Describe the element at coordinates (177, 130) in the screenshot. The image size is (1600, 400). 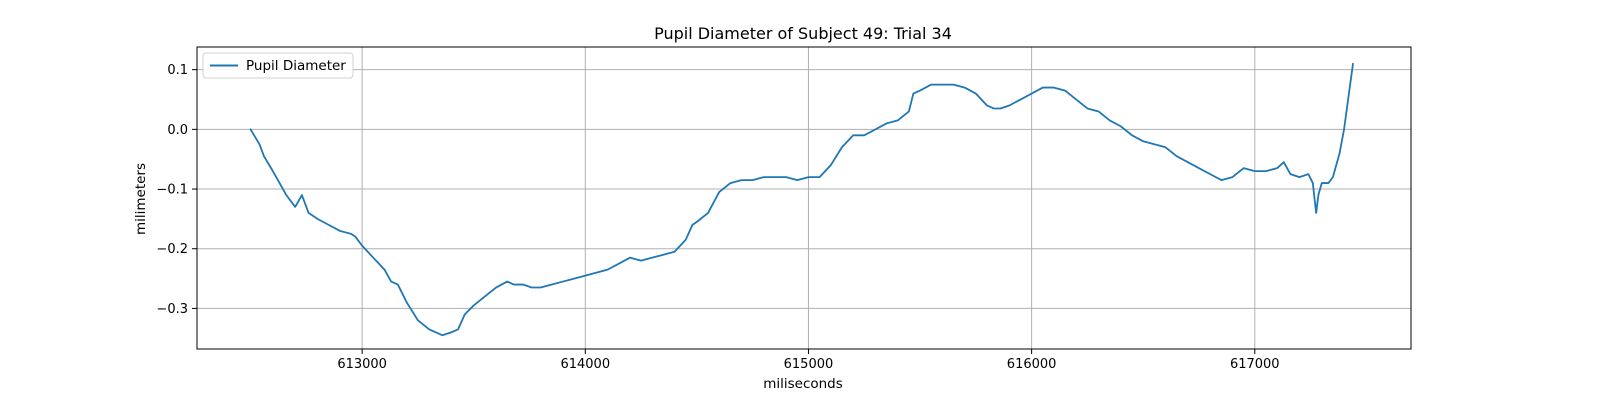
I see `y-tick-label: 0.0` at that location.